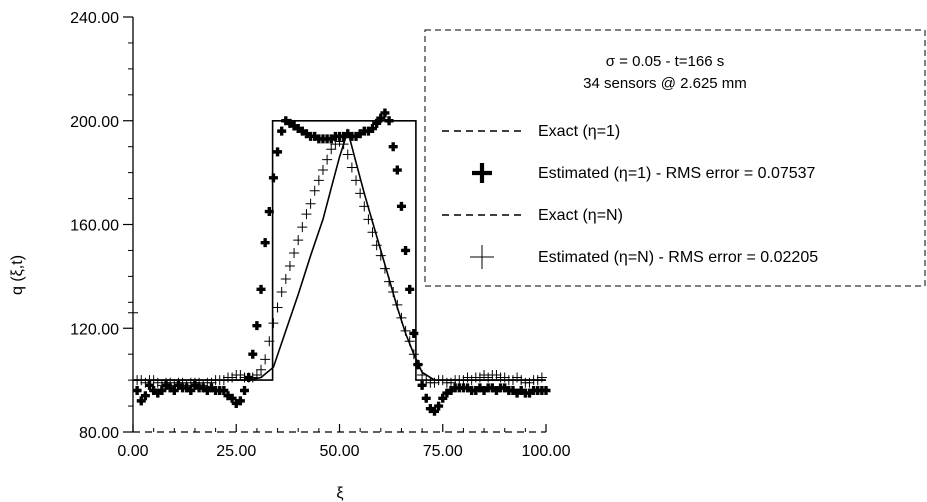 The width and height of the screenshot is (927, 502). What do you see at coordinates (94, 18) in the screenshot?
I see `y-tick-label: 240.00` at bounding box center [94, 18].